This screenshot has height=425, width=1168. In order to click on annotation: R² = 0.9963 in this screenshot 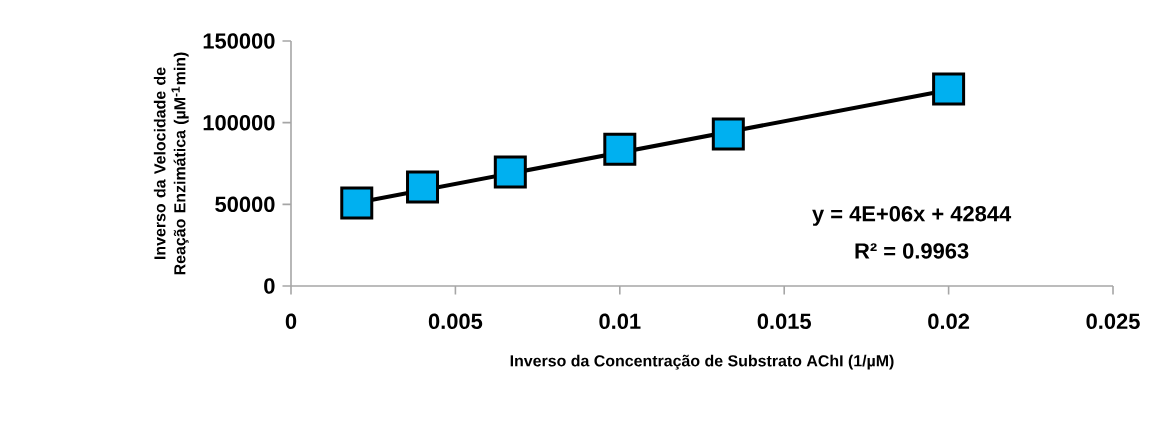, I will do `click(912, 251)`.